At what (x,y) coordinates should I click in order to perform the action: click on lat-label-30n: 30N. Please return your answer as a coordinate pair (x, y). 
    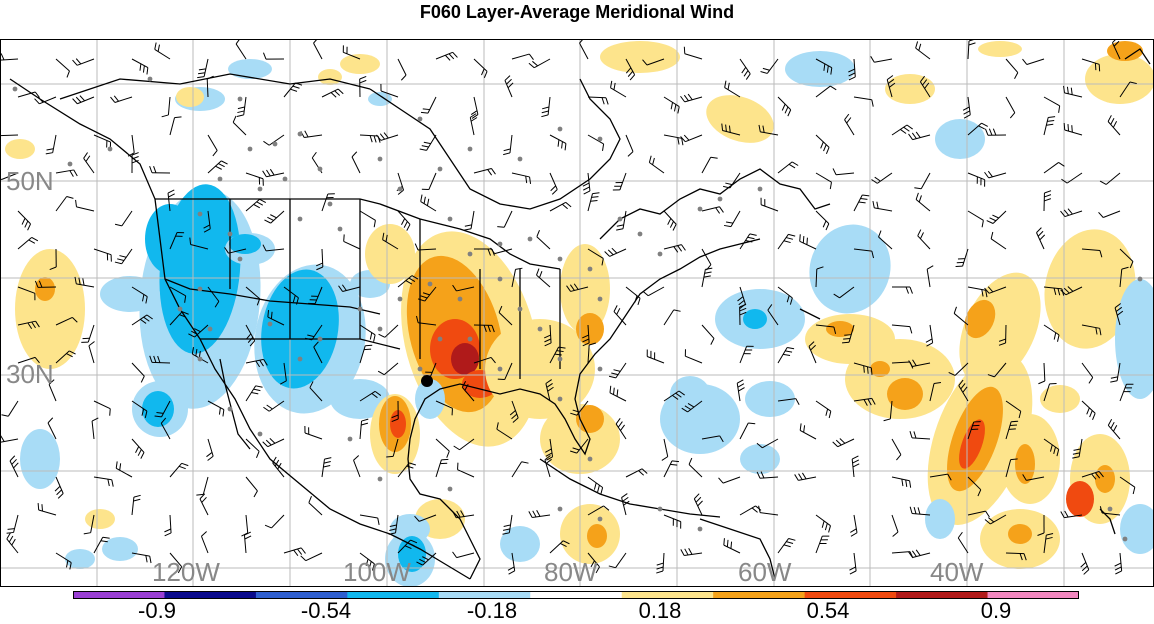
    Looking at the image, I should click on (30, 374).